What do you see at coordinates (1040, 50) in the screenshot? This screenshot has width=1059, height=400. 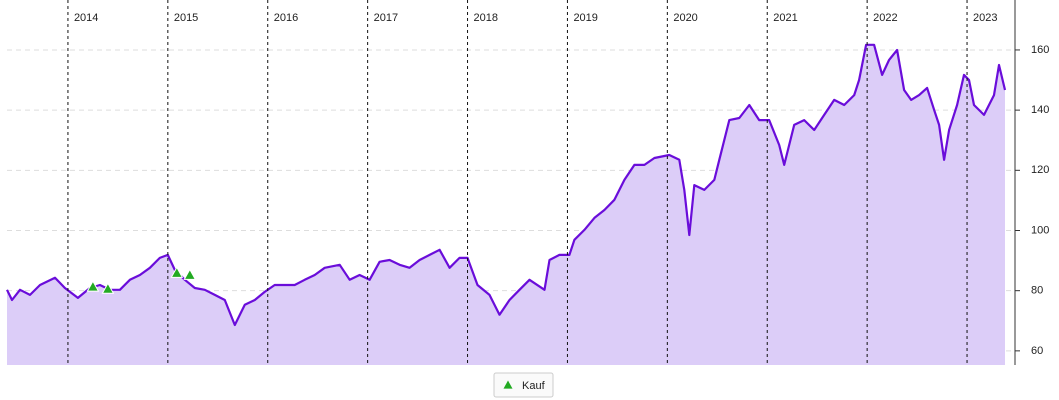 I see `y-tick-label: 160` at bounding box center [1040, 50].